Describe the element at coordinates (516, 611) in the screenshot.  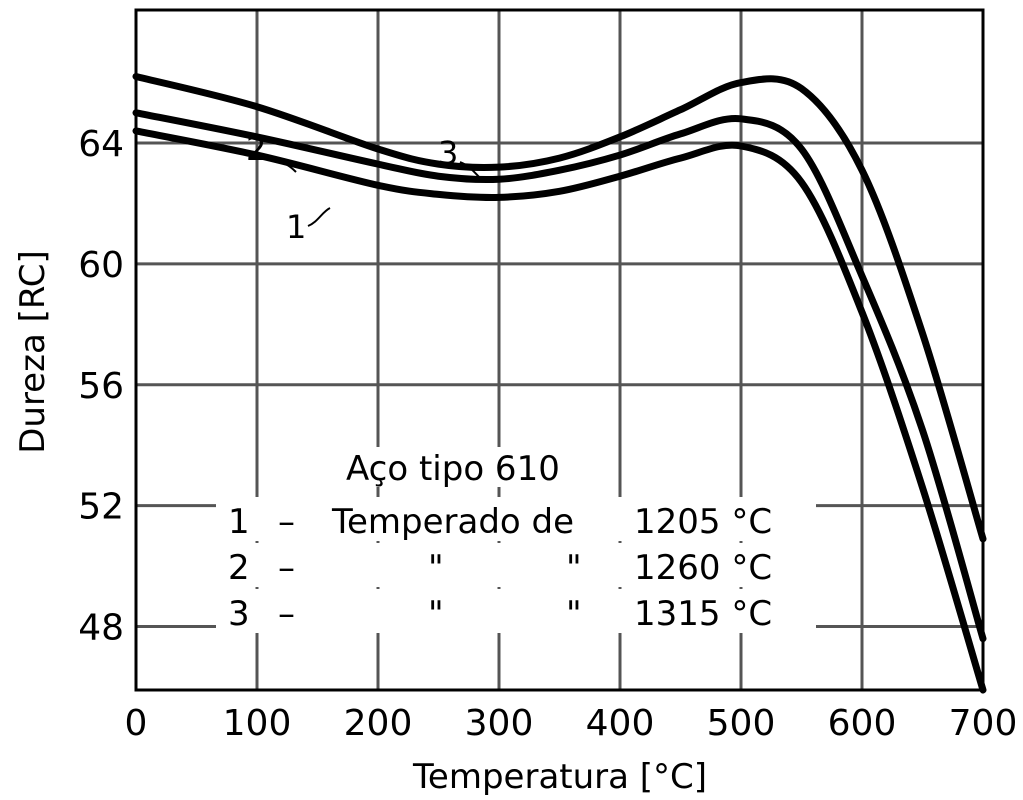
I see `legend-background-row3` at that location.